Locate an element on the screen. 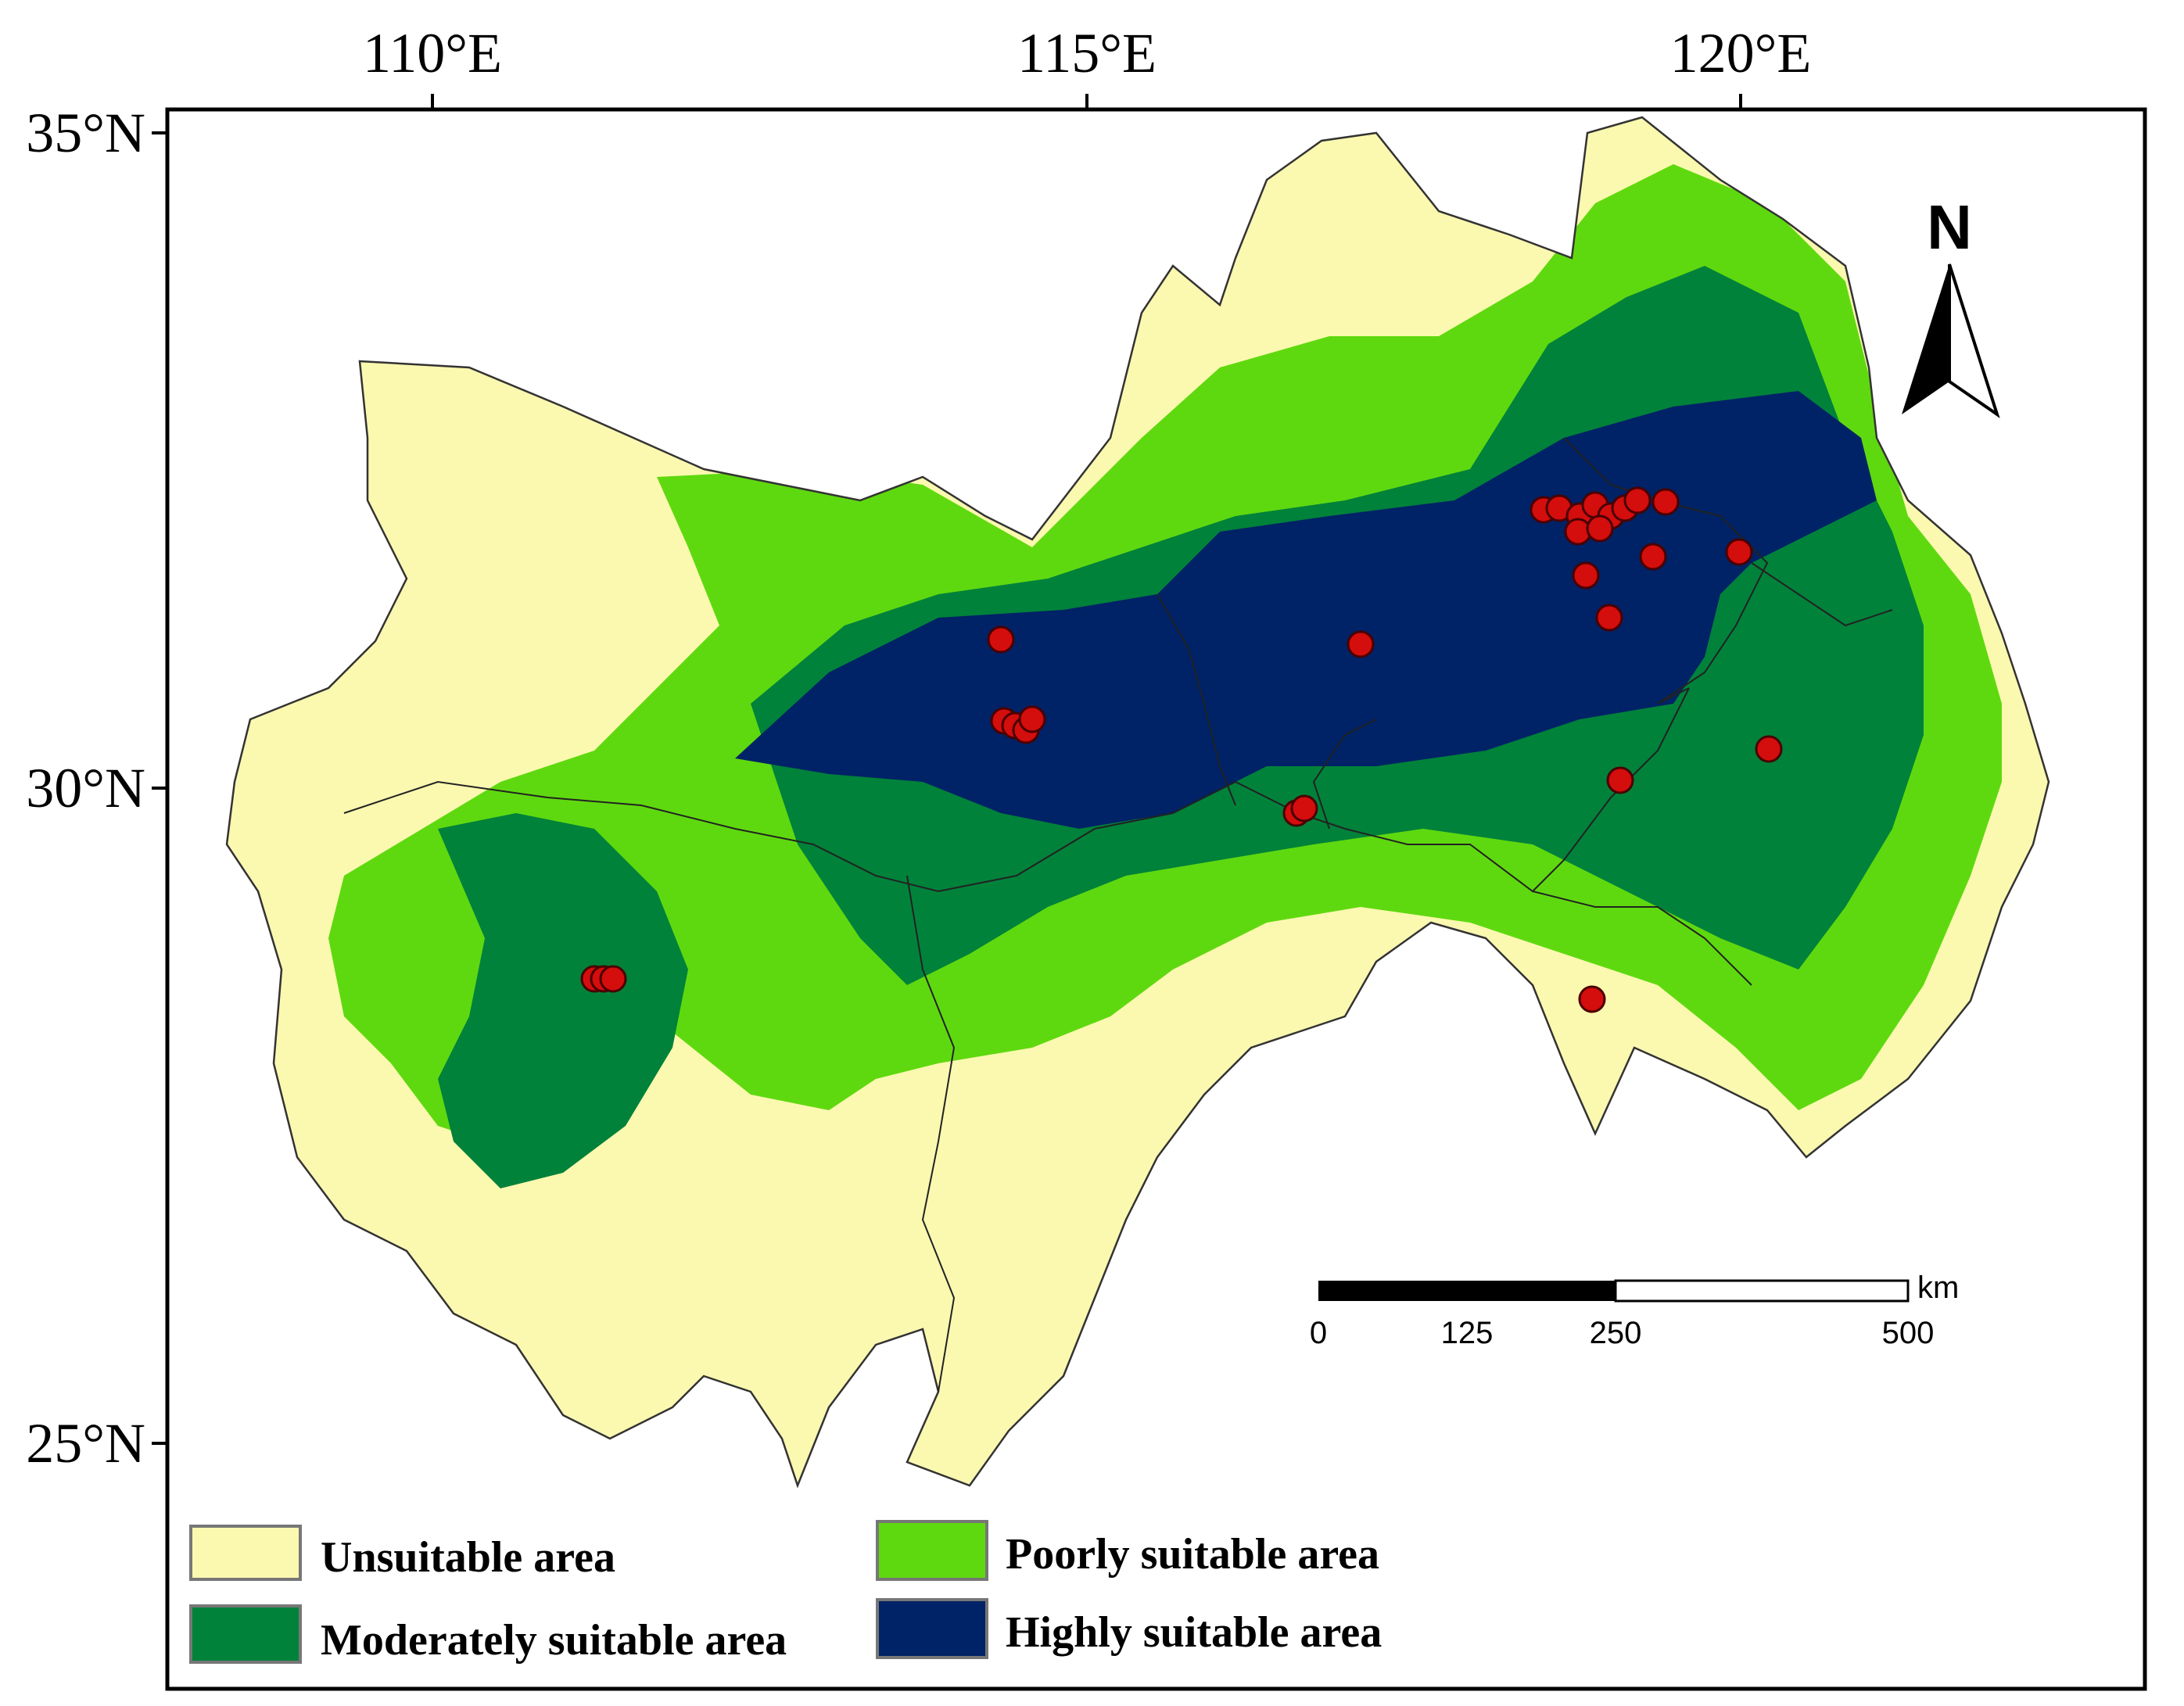  legend-swatch-poor is located at coordinates (932, 1551).